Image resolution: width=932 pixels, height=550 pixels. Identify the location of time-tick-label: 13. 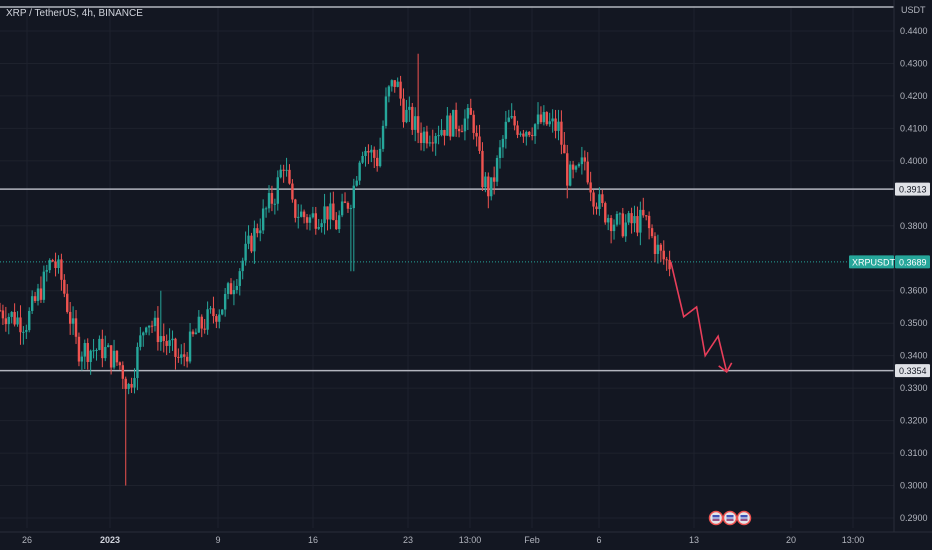
(694, 540).